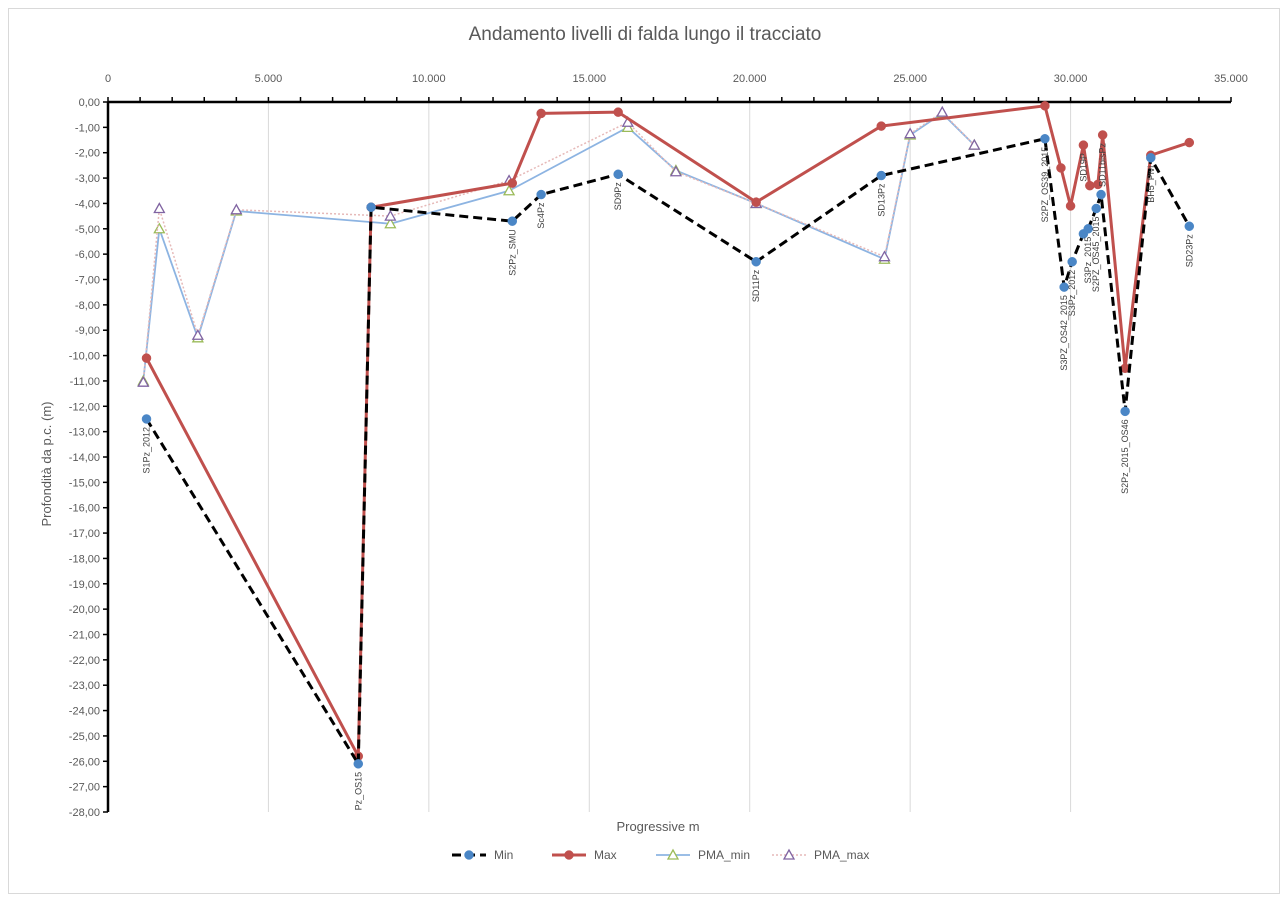 This screenshot has height=900, width=1287. Describe the element at coordinates (84, 483) in the screenshot. I see `y-tick-label: -15,00` at that location.